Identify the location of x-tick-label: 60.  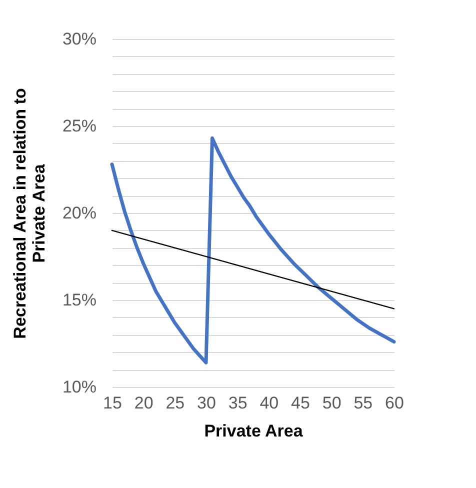
(394, 403).